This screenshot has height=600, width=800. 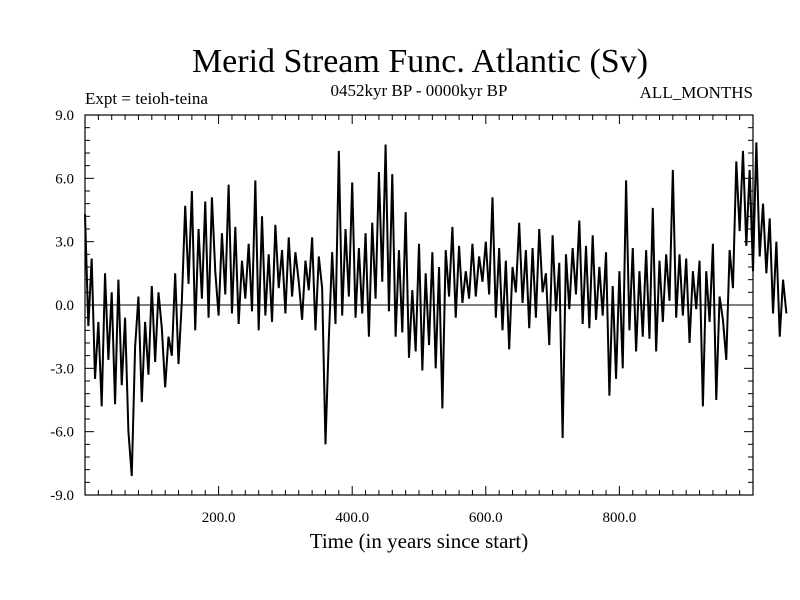 I want to click on chart-title: Merid Stream Func. Atlantic (Sv), so click(x=420, y=61).